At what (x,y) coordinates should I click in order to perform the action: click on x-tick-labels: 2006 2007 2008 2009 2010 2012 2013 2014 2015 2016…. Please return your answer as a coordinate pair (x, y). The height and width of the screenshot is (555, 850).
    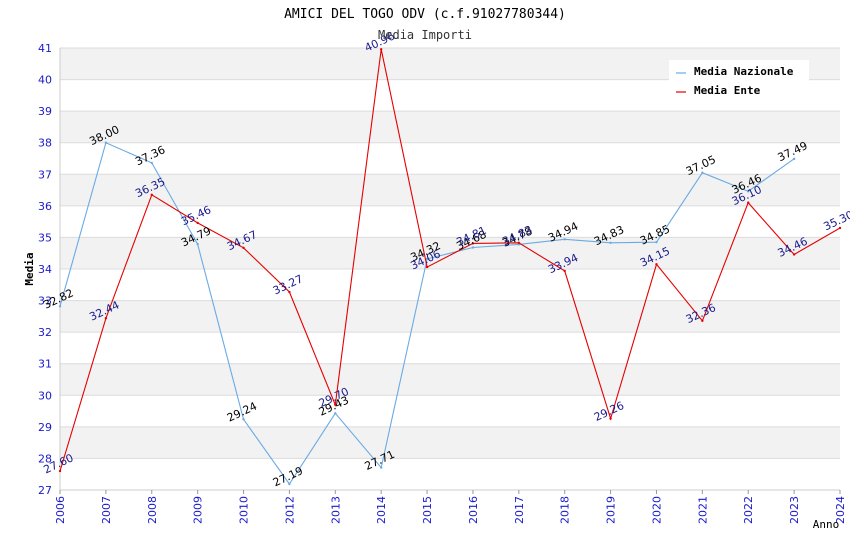
    Looking at the image, I should click on (450, 507).